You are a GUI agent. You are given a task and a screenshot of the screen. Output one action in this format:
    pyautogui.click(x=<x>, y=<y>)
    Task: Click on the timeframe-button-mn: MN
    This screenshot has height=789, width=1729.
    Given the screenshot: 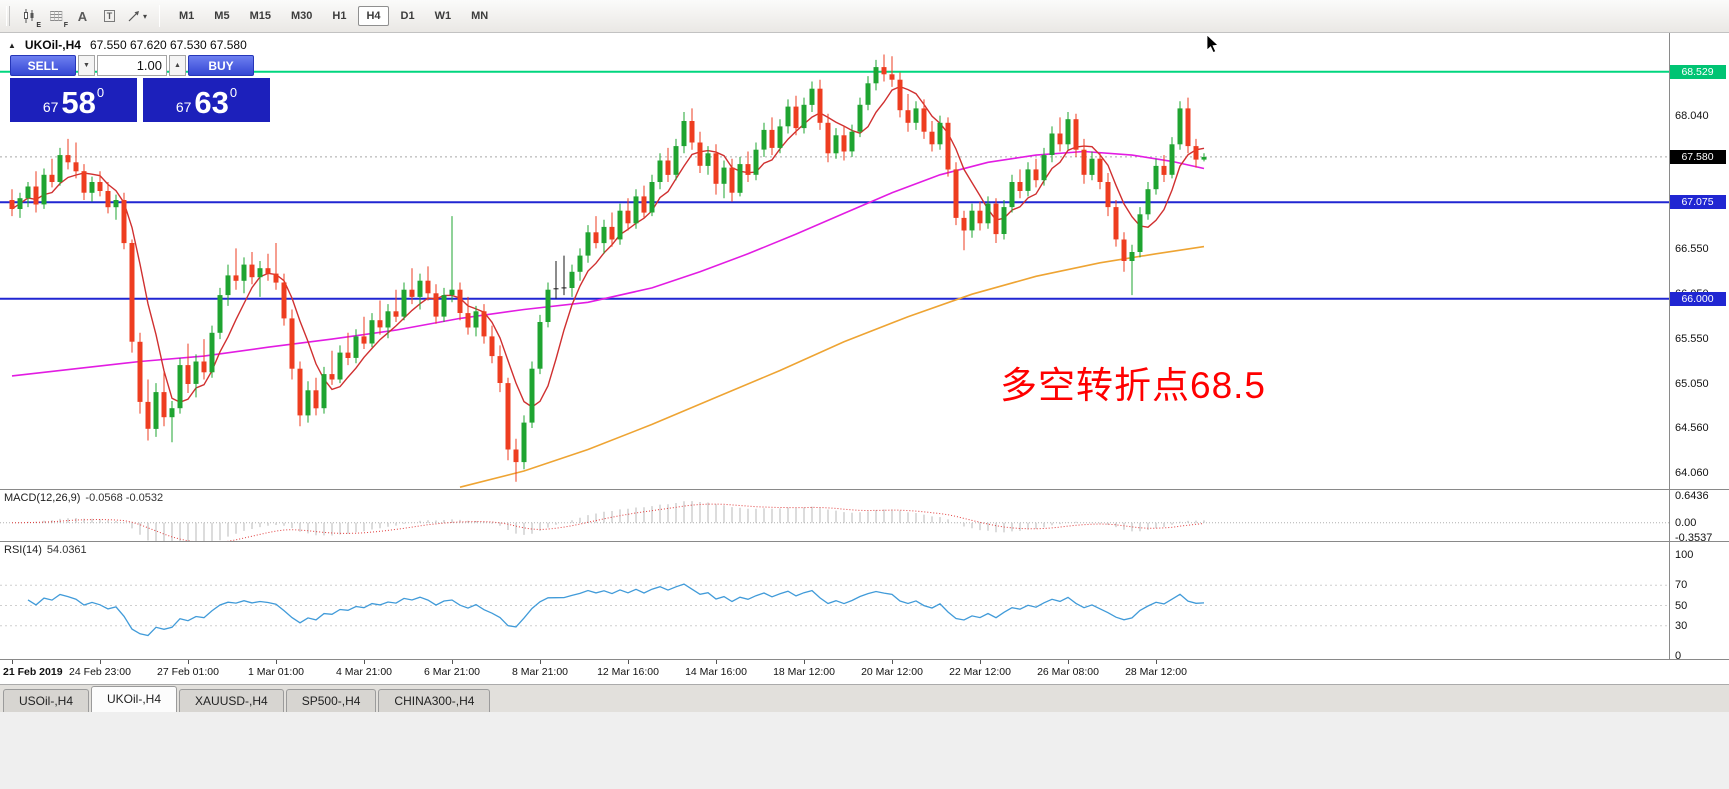 What is the action you would take?
    pyautogui.click(x=479, y=16)
    